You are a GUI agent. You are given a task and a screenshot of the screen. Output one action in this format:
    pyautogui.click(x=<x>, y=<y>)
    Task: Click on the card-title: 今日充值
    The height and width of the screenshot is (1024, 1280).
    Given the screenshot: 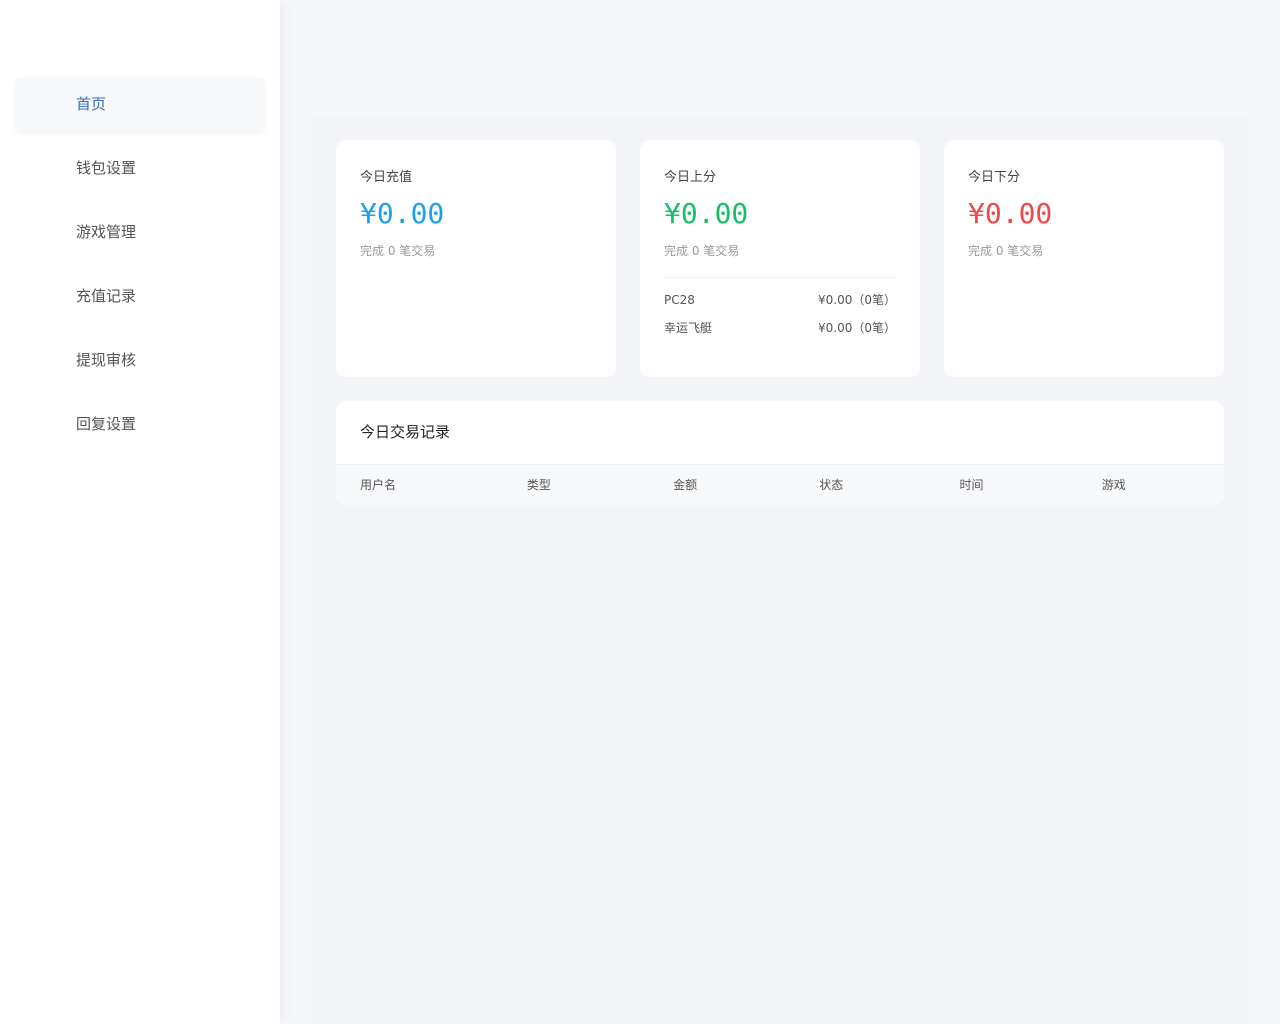 What is the action you would take?
    pyautogui.click(x=386, y=177)
    